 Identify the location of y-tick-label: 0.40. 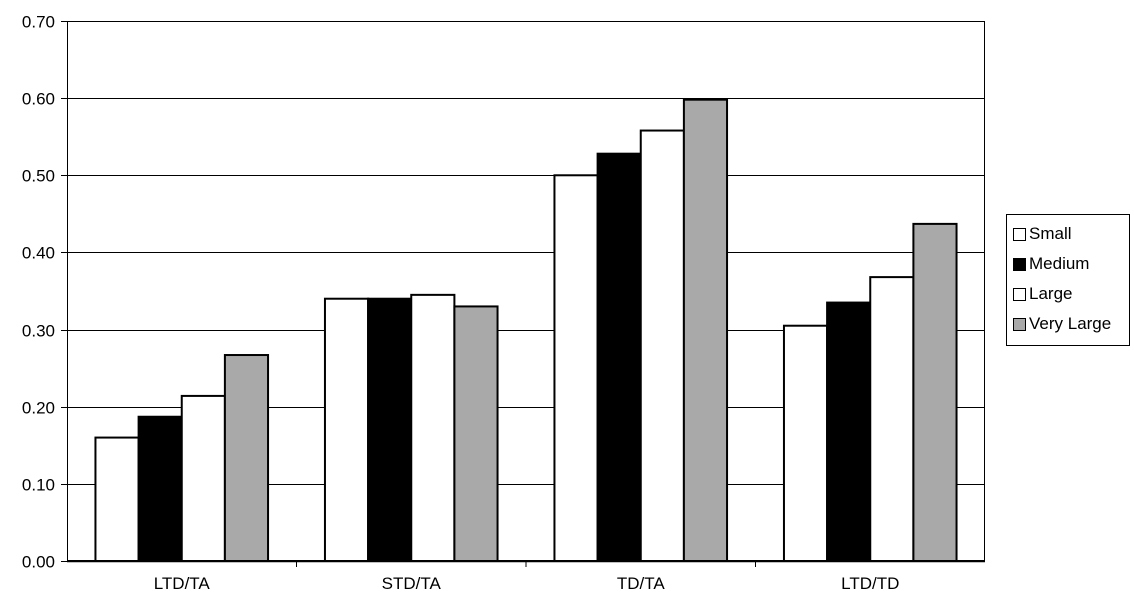
(38, 253).